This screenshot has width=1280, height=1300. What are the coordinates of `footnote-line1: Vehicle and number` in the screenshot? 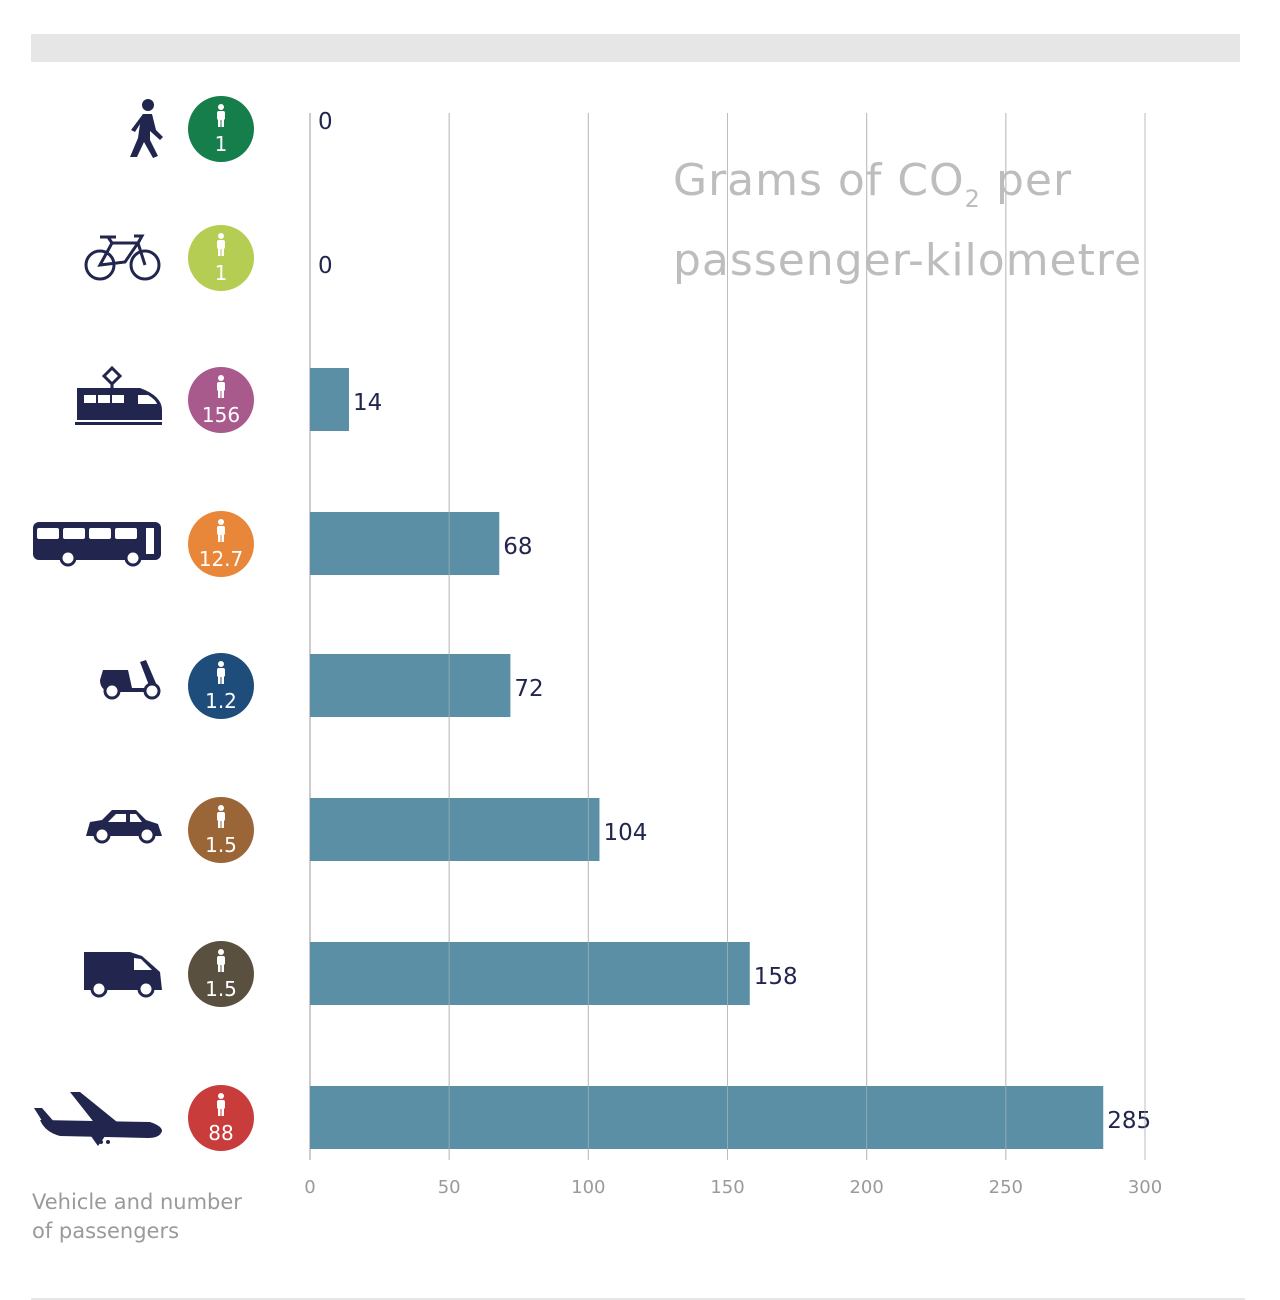 It's located at (137, 1202).